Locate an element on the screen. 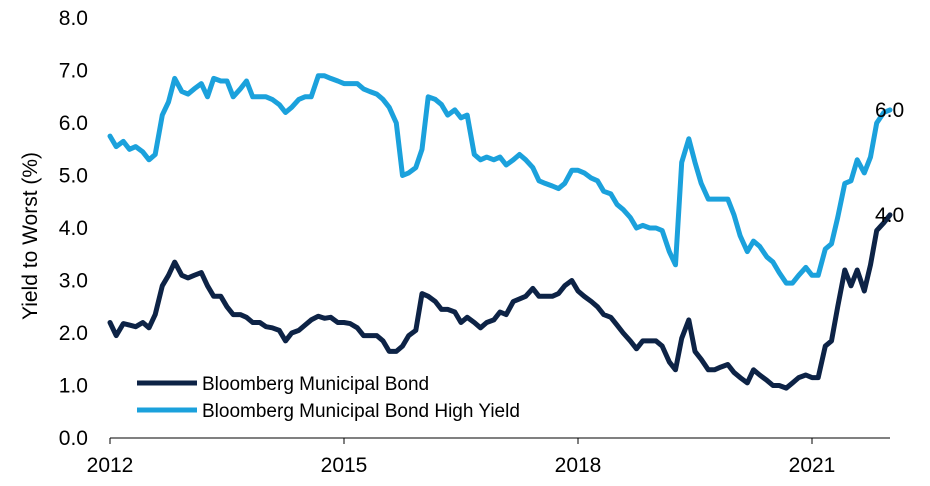 The width and height of the screenshot is (930, 486). series-end-label: 6.0 is located at coordinates (889, 110).